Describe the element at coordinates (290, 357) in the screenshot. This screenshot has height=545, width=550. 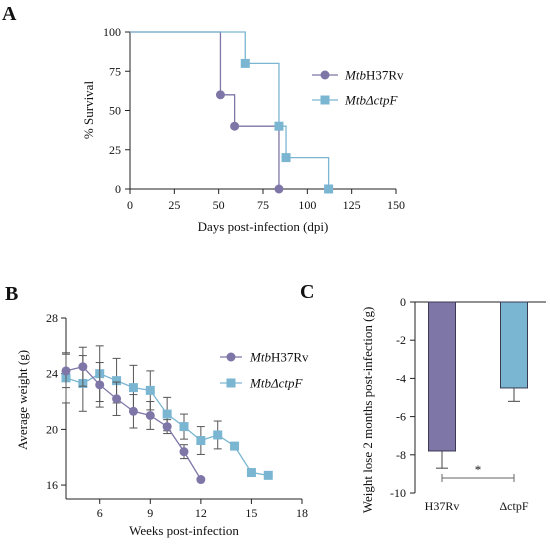
I see `weight-legend-h37rv-suffix: H37Rv` at that location.